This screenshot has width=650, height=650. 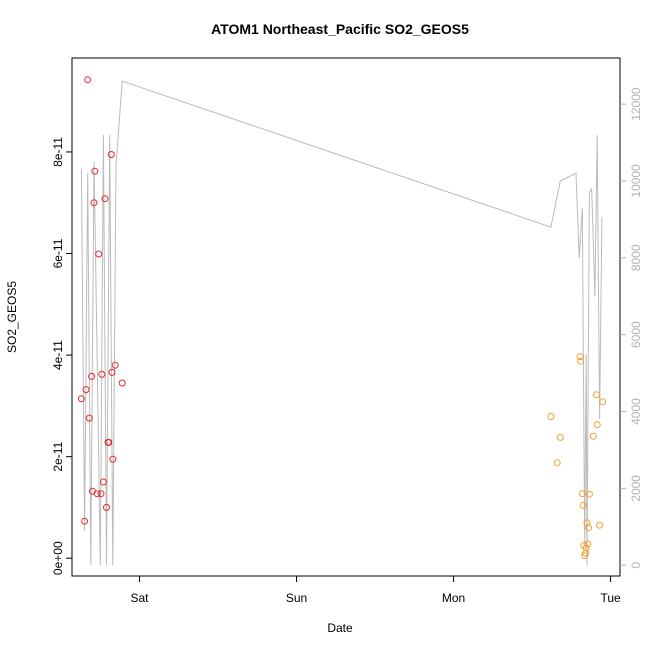 I want to click on y-tick-label: 6e-11, so click(x=58, y=253).